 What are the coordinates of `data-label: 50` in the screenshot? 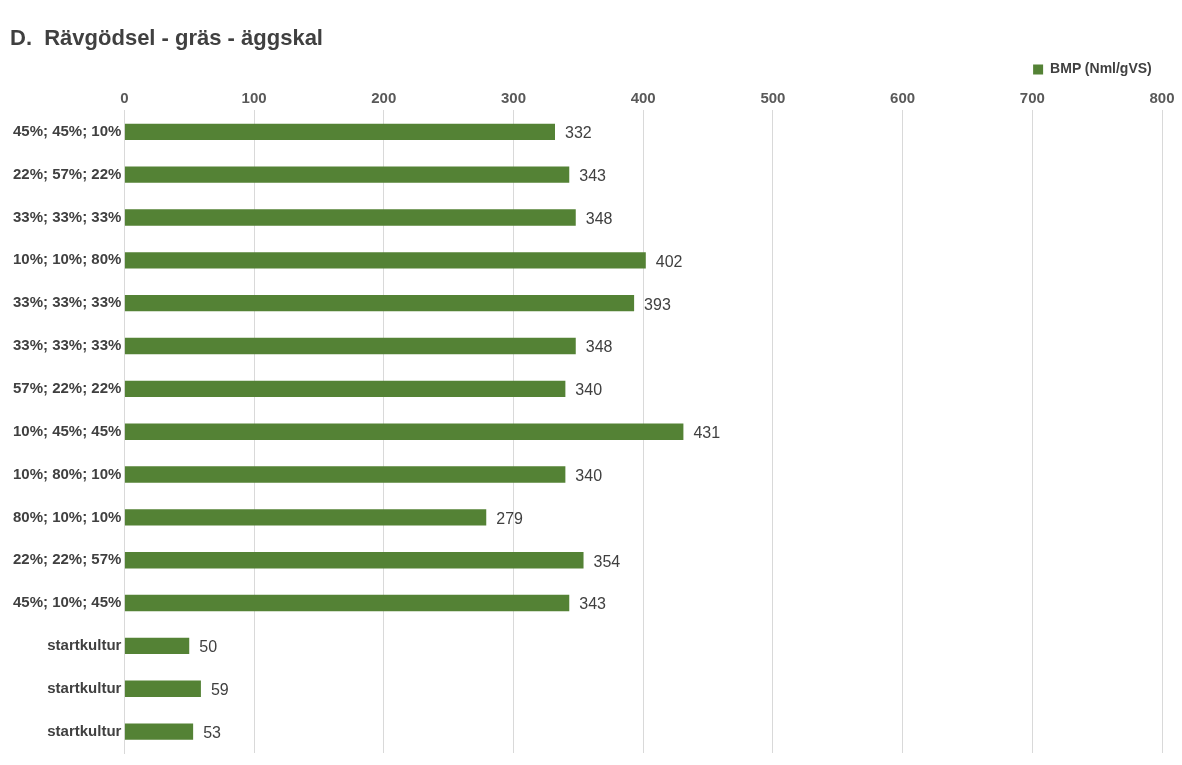 It's located at (208, 647).